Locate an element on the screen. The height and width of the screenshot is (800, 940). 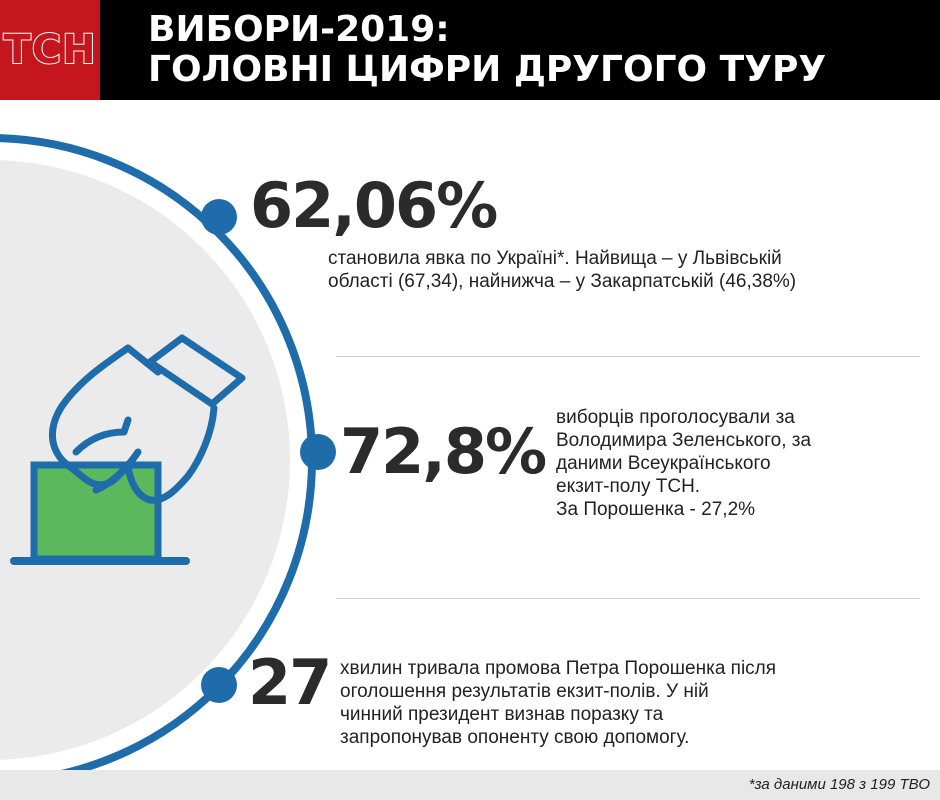
logo-text: ТСН is located at coordinates (49, 50).